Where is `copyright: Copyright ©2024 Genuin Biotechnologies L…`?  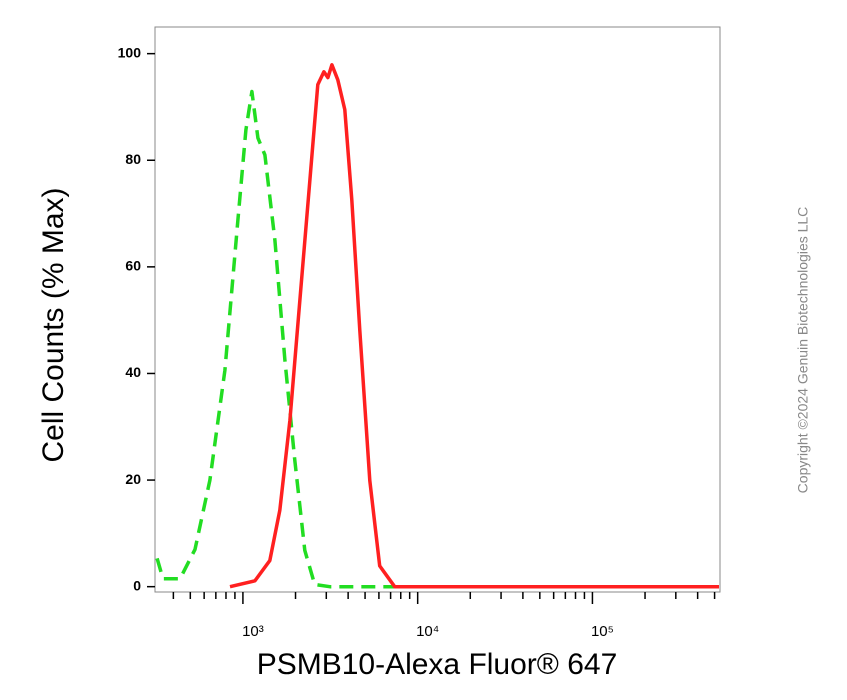 copyright: Copyright ©2024 Genuin Biotechnologies L… is located at coordinates (803, 350).